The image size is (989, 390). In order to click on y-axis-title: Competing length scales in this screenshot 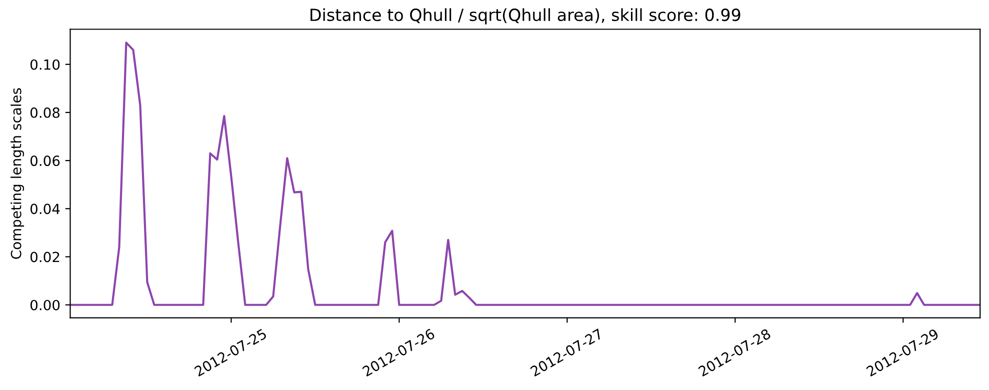, I will do `click(17, 173)`.